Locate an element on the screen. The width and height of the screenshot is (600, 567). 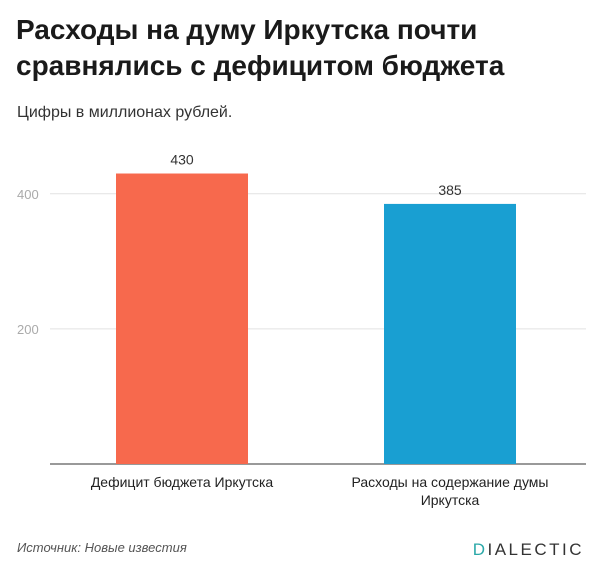
x-category-label-1: Дефицит бюджета Иркутска is located at coordinates (182, 482).